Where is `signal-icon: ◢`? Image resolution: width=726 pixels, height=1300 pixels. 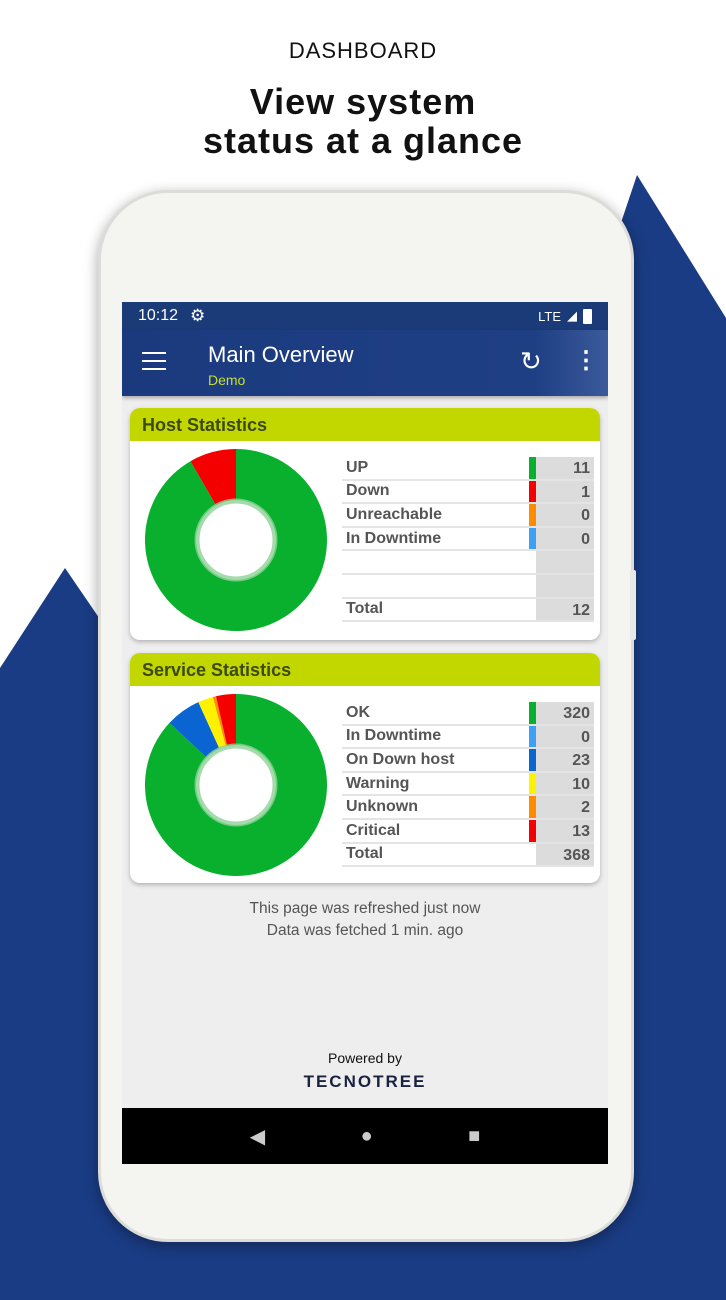
signal-icon: ◢ is located at coordinates (572, 315).